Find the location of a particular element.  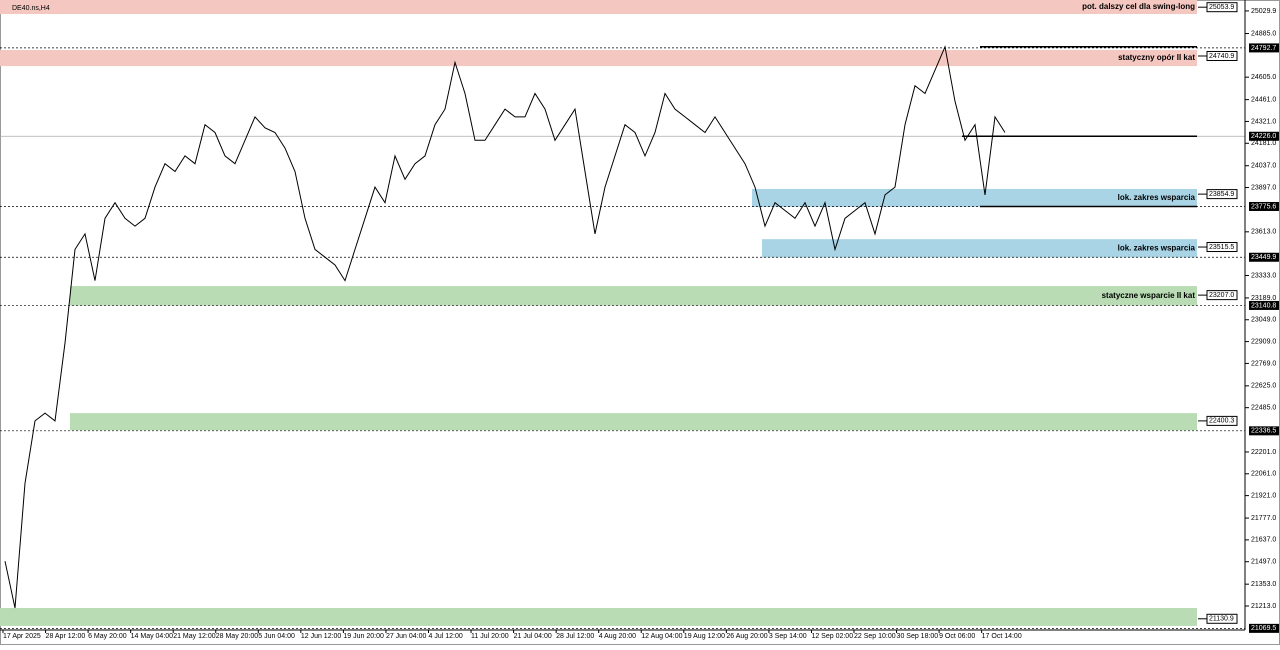

y-tick-label: 22909.0 is located at coordinates (1263, 341).